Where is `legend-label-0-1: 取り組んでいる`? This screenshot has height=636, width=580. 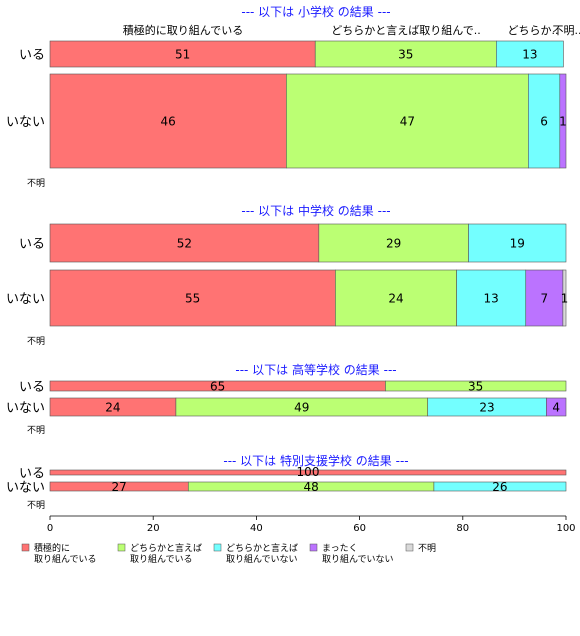
legend-label-0-1: 取り組んでいる is located at coordinates (65, 559).